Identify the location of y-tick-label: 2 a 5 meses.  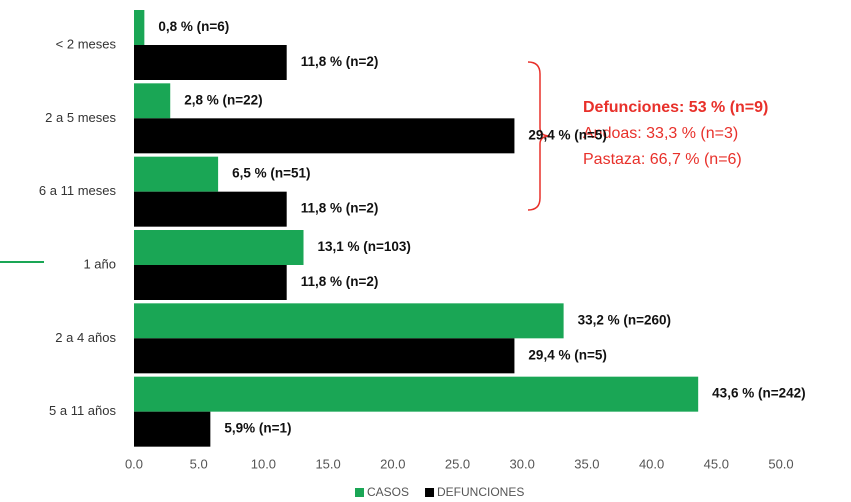
(80, 117).